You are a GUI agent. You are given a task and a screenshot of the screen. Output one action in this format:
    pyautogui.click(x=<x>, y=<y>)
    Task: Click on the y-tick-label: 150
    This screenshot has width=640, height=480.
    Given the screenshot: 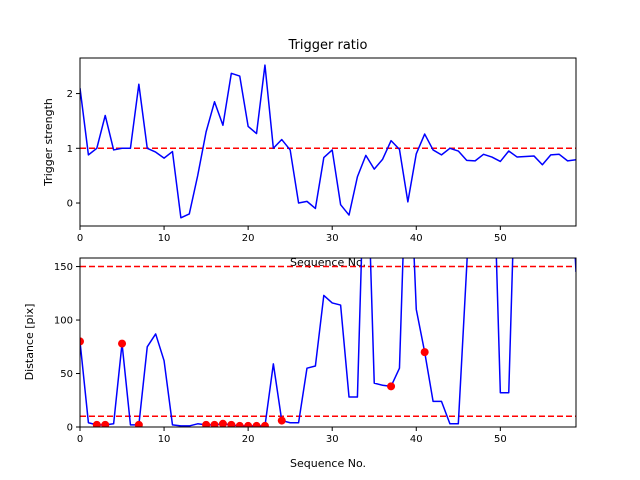 What is the action you would take?
    pyautogui.click(x=63, y=267)
    